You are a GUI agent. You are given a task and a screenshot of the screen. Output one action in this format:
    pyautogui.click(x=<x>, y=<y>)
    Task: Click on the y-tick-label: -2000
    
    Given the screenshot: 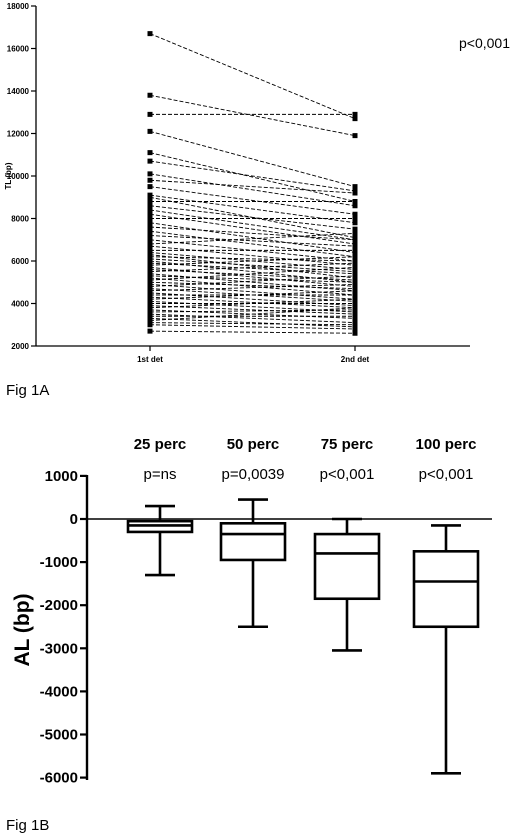 What is the action you would take?
    pyautogui.click(x=59, y=605)
    